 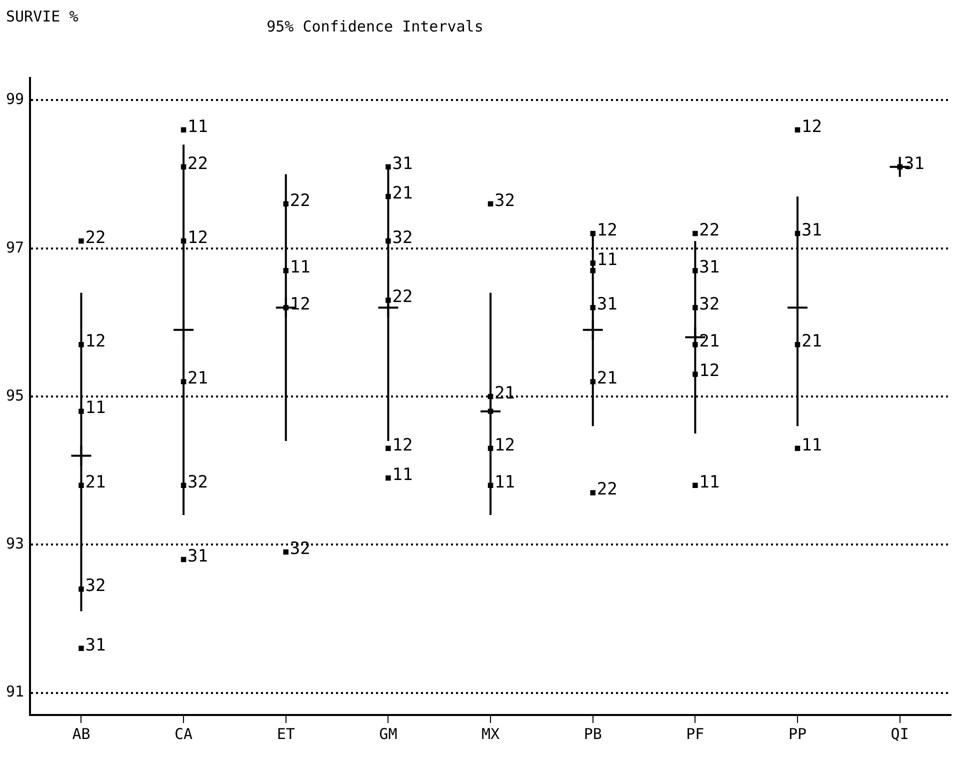 I want to click on x-tick-label: AB, so click(x=81, y=733).